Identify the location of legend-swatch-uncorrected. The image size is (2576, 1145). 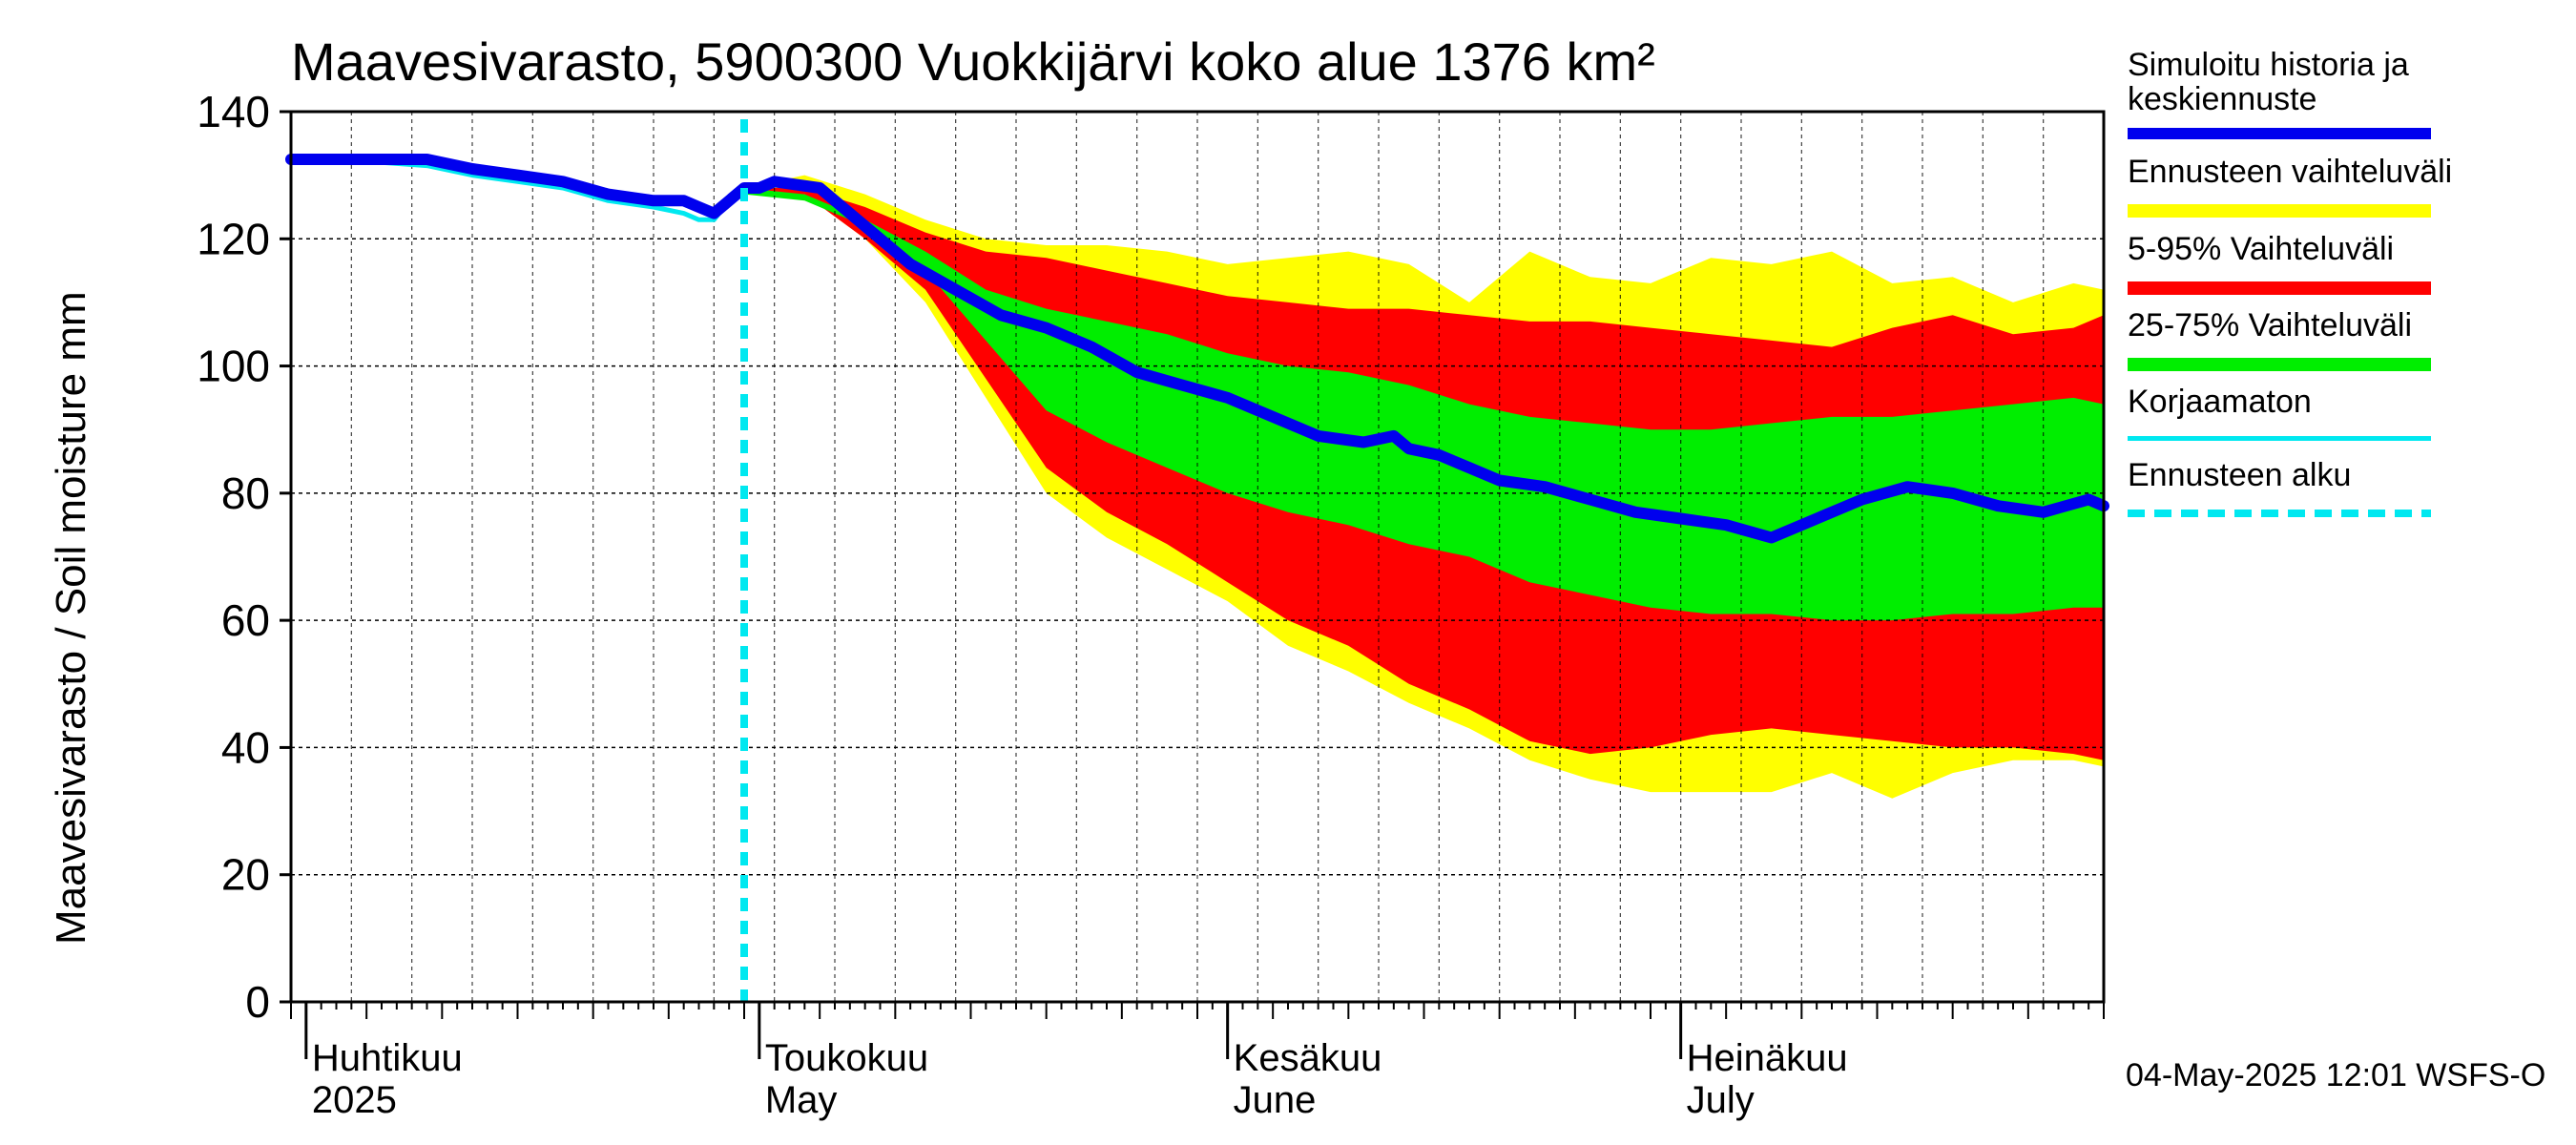
(2279, 438).